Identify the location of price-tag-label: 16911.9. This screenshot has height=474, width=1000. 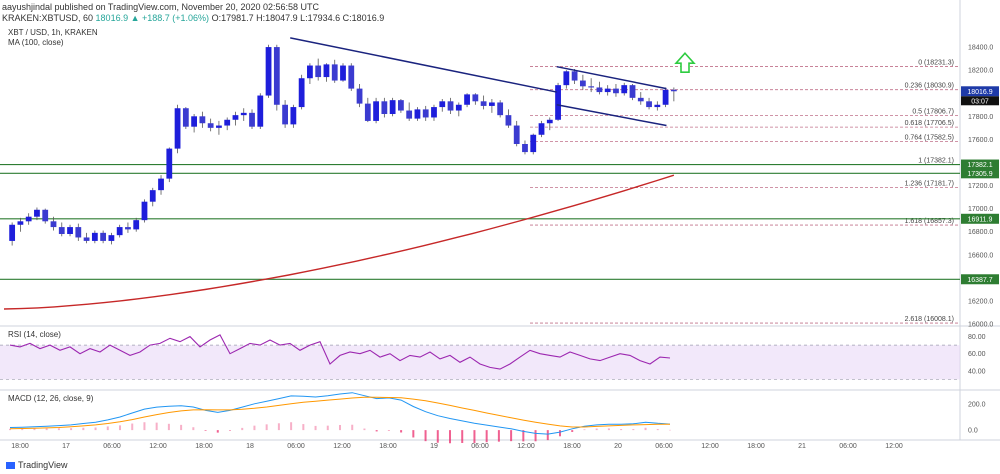
(980, 219).